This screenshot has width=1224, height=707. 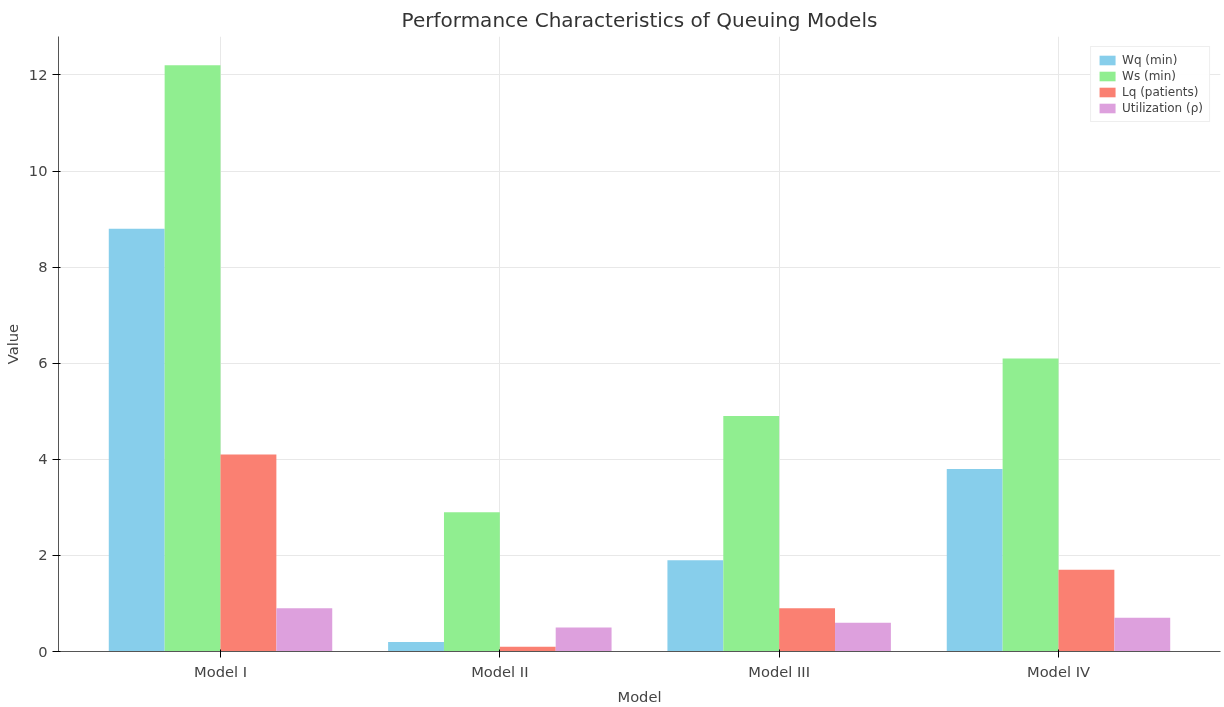 What do you see at coordinates (43, 555) in the screenshot?
I see `y-tick-label: 2` at bounding box center [43, 555].